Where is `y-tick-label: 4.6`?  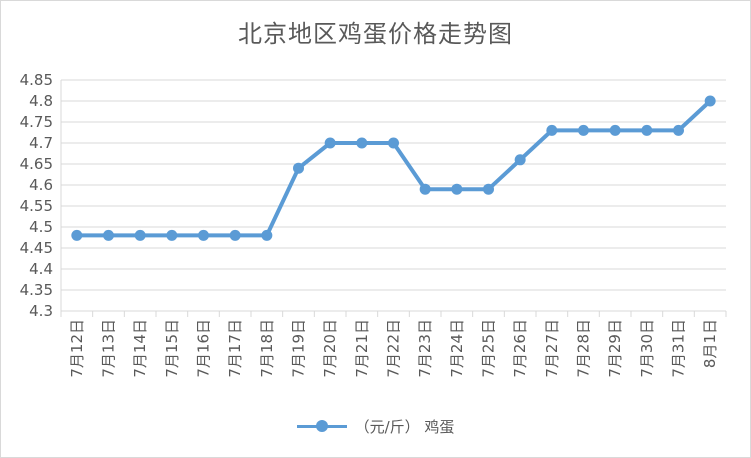 y-tick-label: 4.6 is located at coordinates (41, 185).